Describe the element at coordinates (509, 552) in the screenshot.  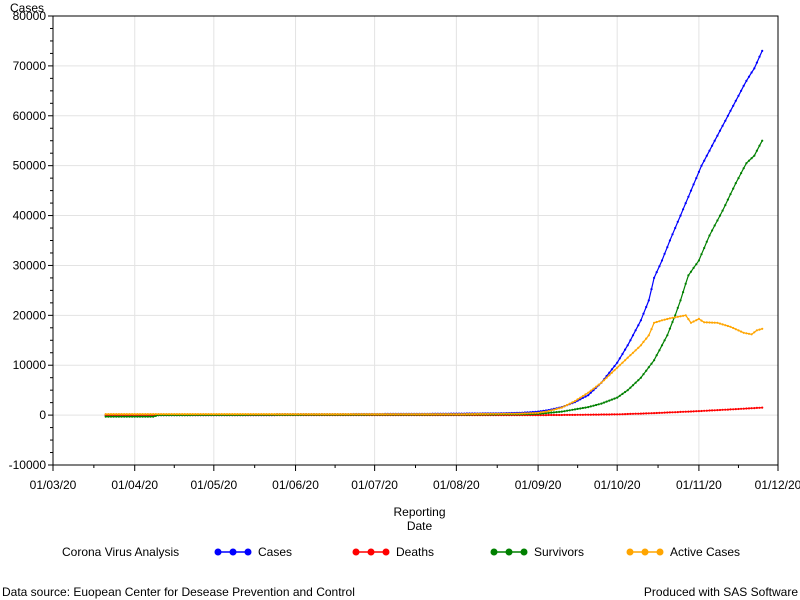
I see `legend-marker-survivors` at that location.